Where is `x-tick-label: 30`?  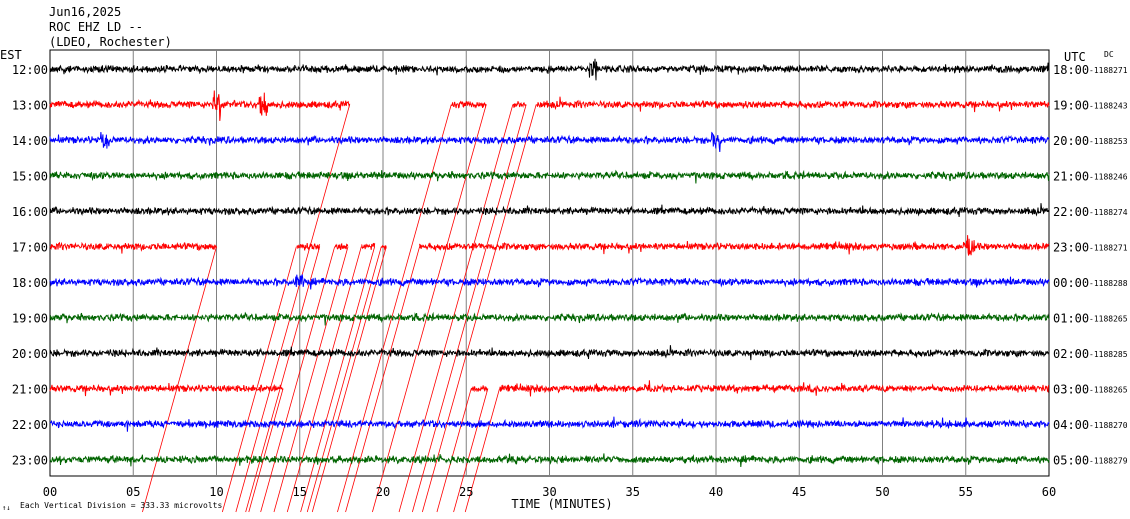
x-tick-label: 30 is located at coordinates (549, 492).